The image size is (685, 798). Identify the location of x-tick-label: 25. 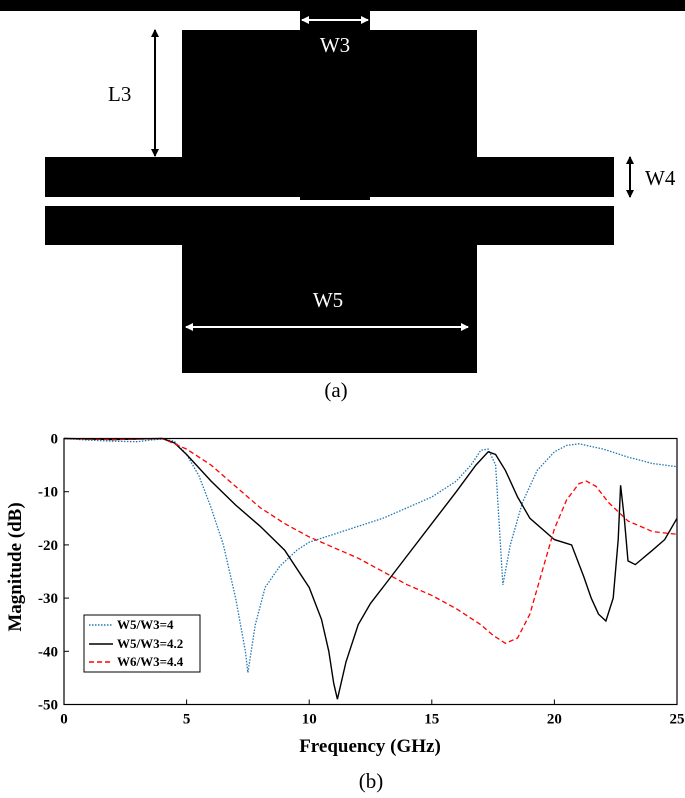
(677, 720).